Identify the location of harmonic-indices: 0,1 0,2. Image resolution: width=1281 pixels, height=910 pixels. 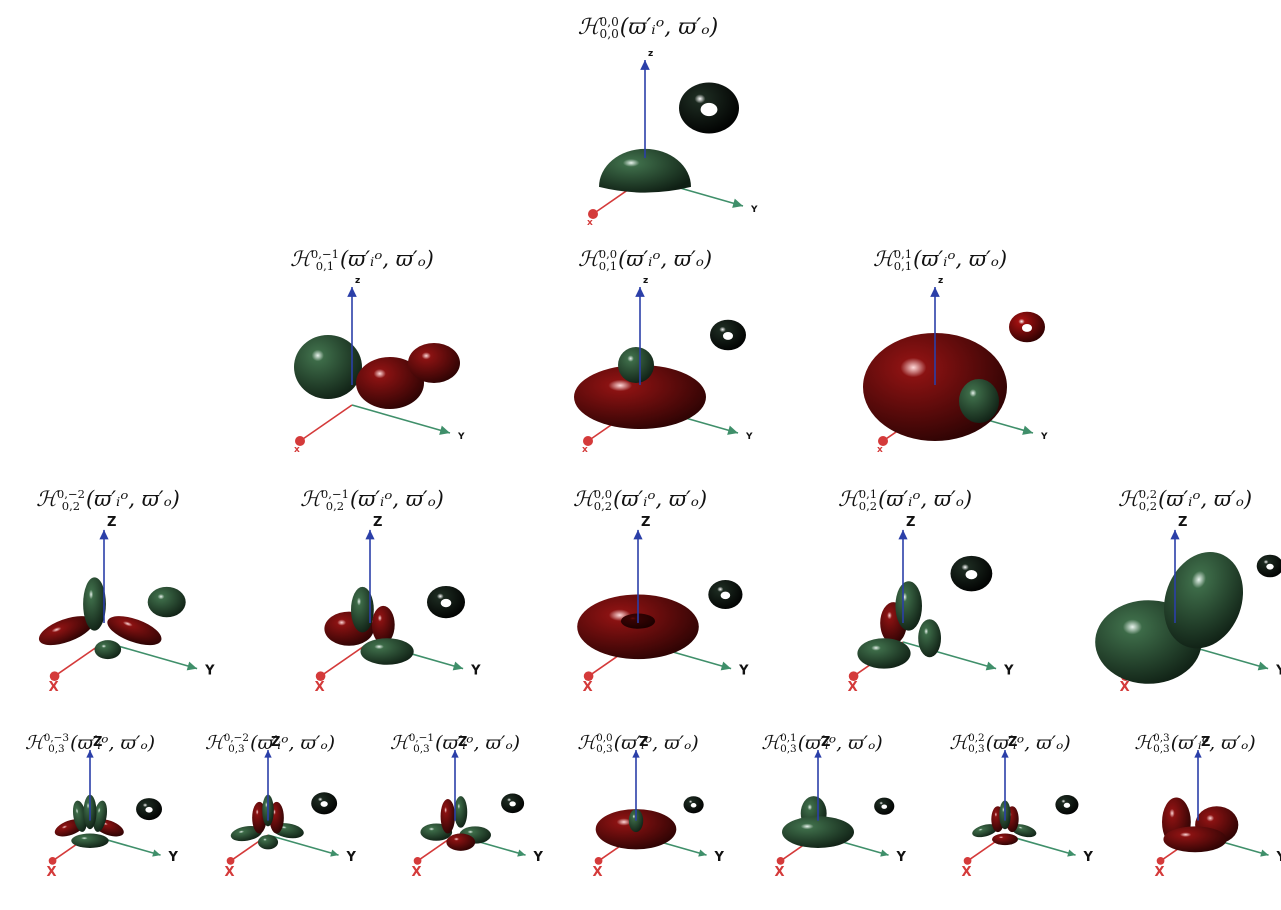
(868, 500).